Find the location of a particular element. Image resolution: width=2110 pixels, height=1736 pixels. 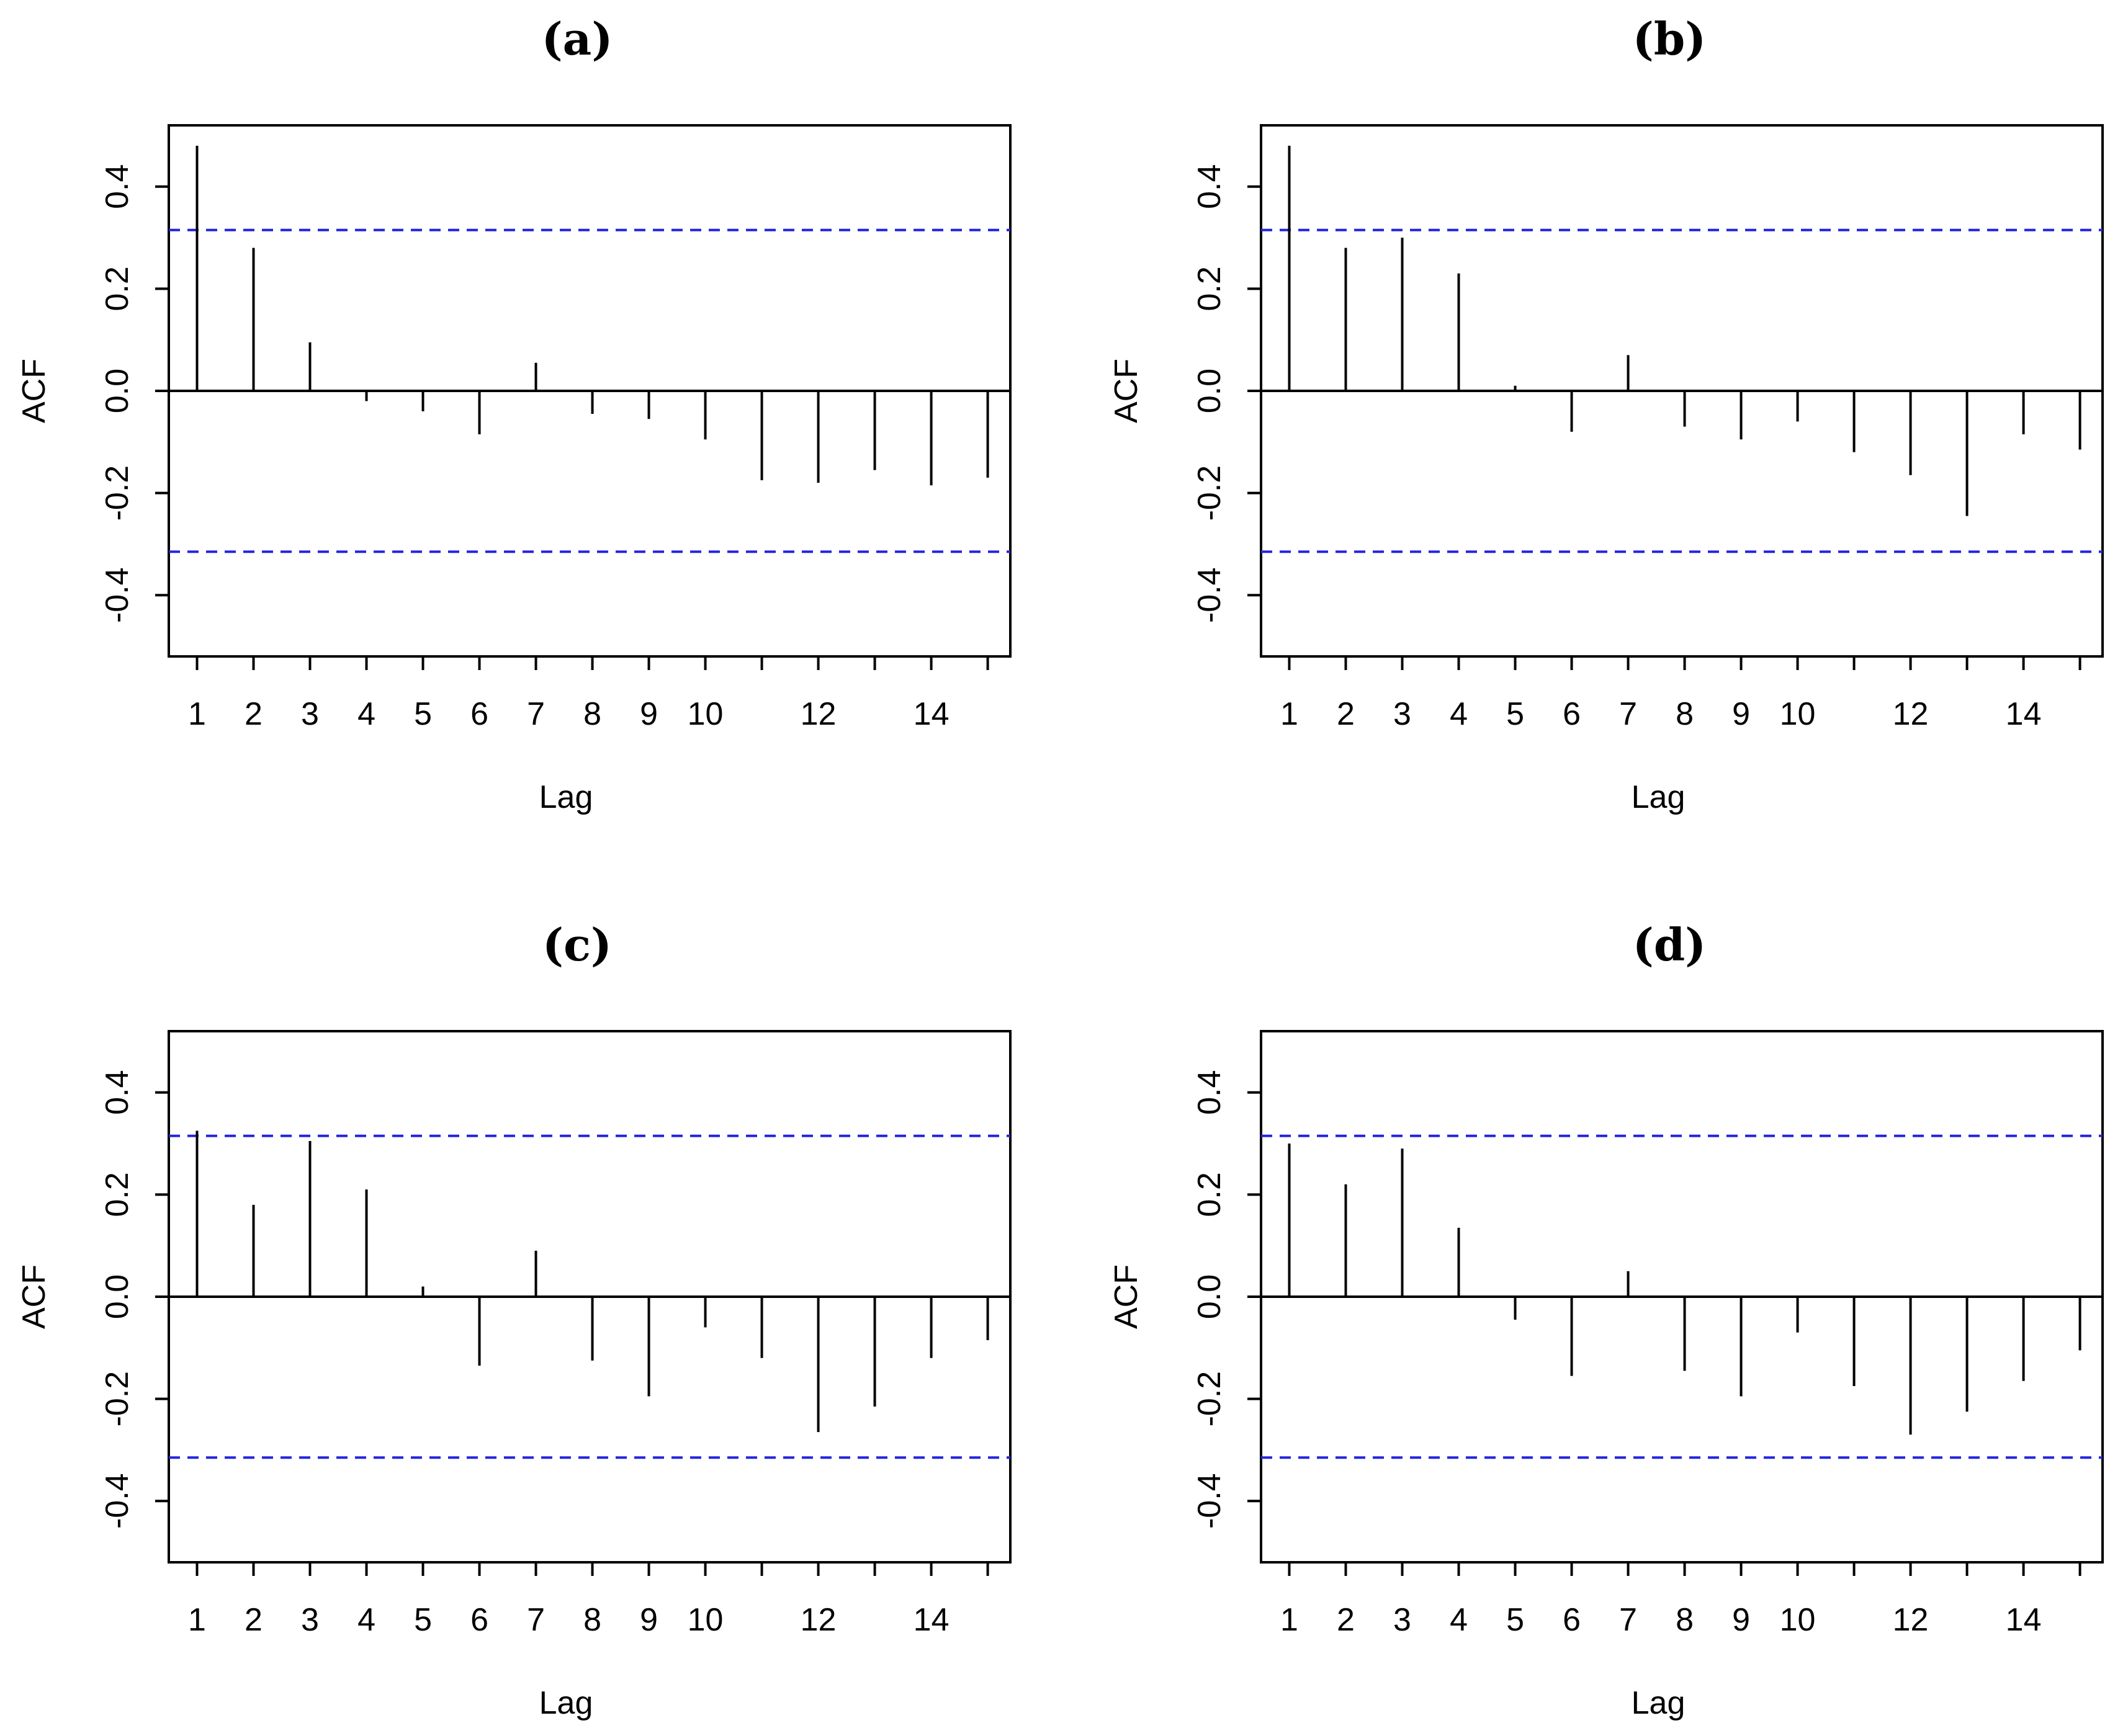

panel-title: (a) is located at coordinates (577, 38).